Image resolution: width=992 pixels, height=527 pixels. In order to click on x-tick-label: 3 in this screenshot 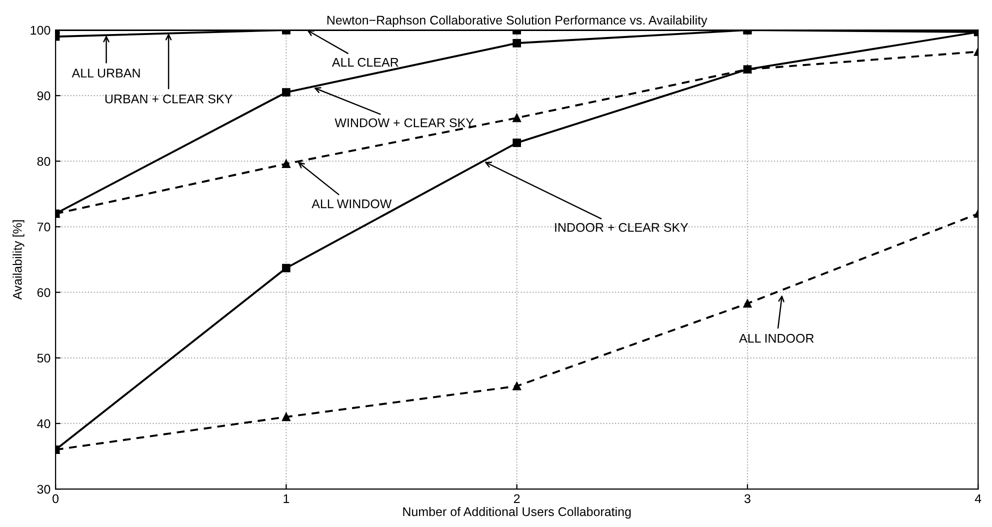, I will do `click(747, 499)`.